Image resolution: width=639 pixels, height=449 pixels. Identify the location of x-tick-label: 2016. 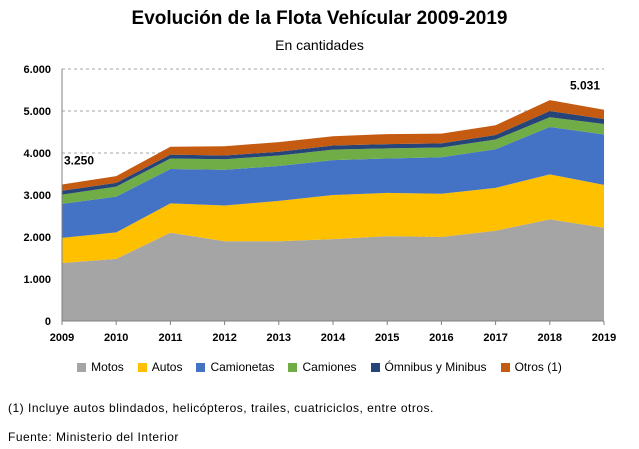
(441, 338).